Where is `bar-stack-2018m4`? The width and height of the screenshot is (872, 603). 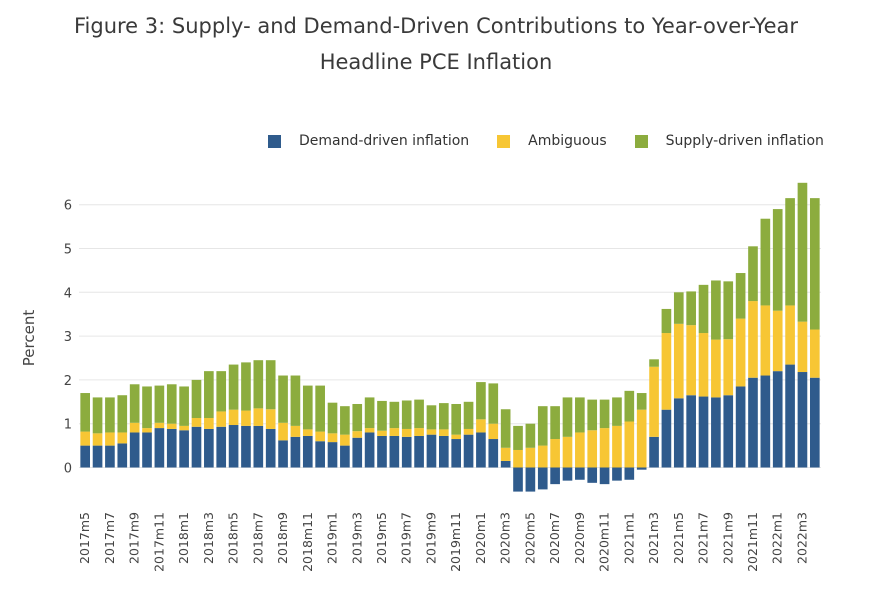
bar-stack-2018m4 is located at coordinates (221, 419).